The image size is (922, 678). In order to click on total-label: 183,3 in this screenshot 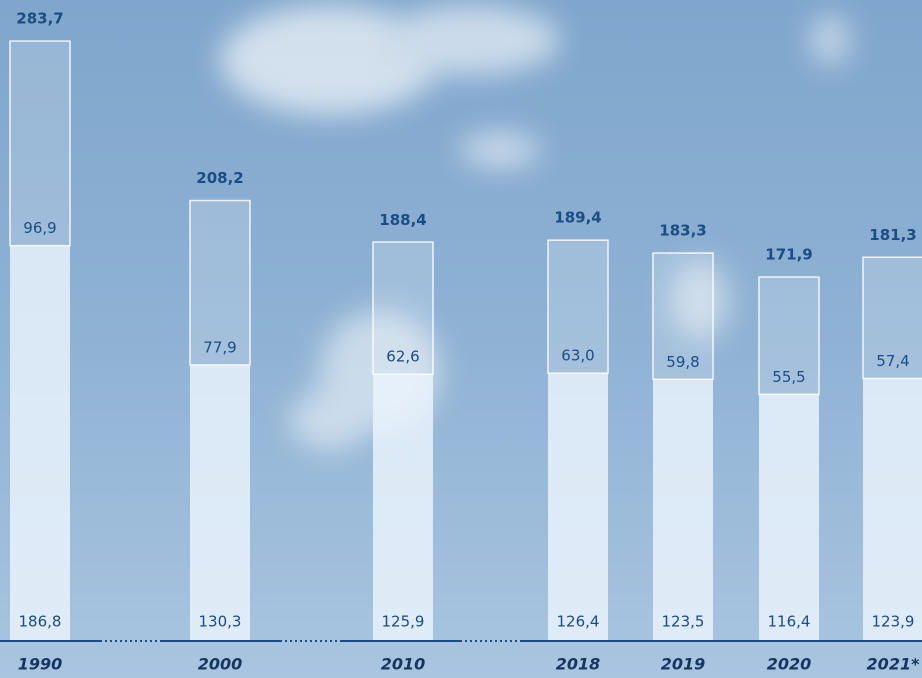, I will do `click(682, 231)`.